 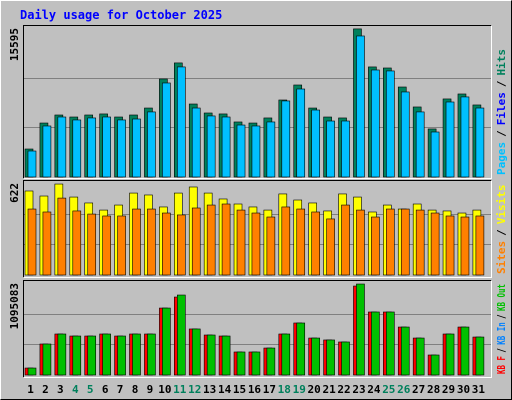 What do you see at coordinates (329, 389) in the screenshot?
I see `x-tick-label: 21` at bounding box center [329, 389].